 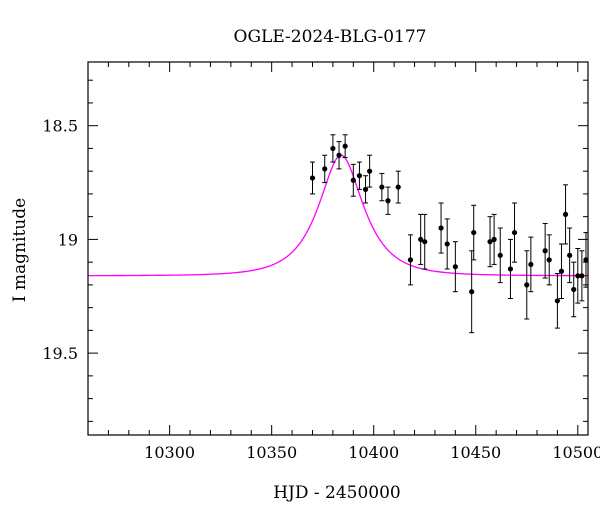 I want to click on x-tick-label: 10300, so click(x=169, y=452).